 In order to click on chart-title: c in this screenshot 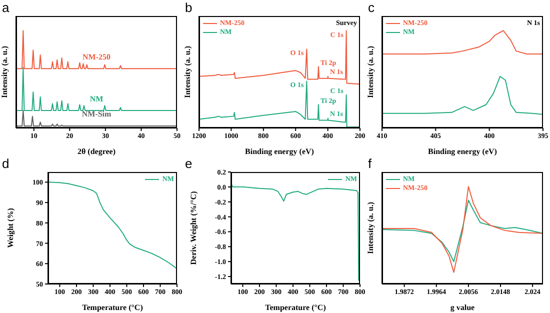, I will do `click(371, 7)`.